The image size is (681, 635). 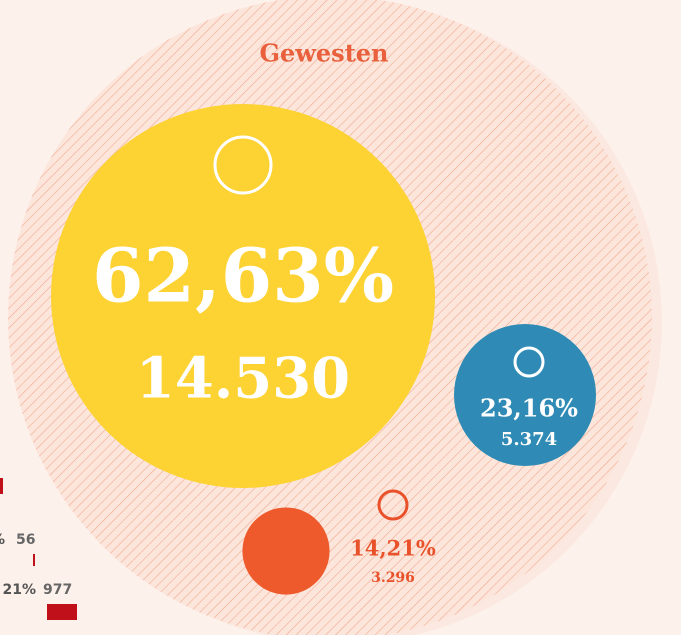 I want to click on side-value: 977, so click(x=57, y=590).